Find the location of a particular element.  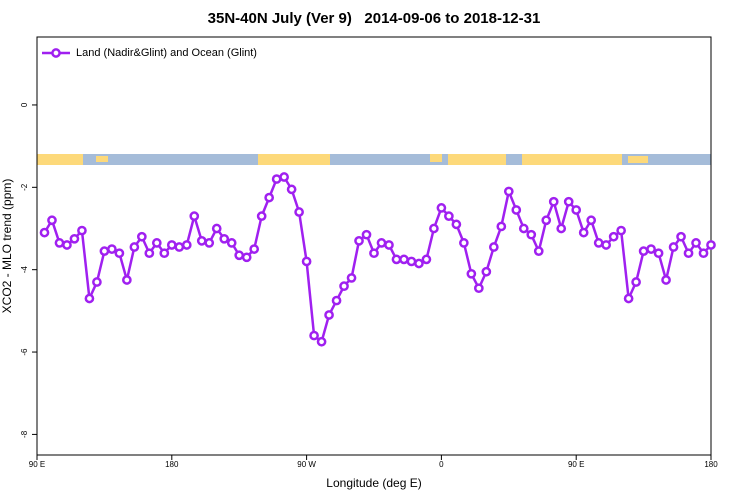

x-tick-label: 0 is located at coordinates (441, 464).